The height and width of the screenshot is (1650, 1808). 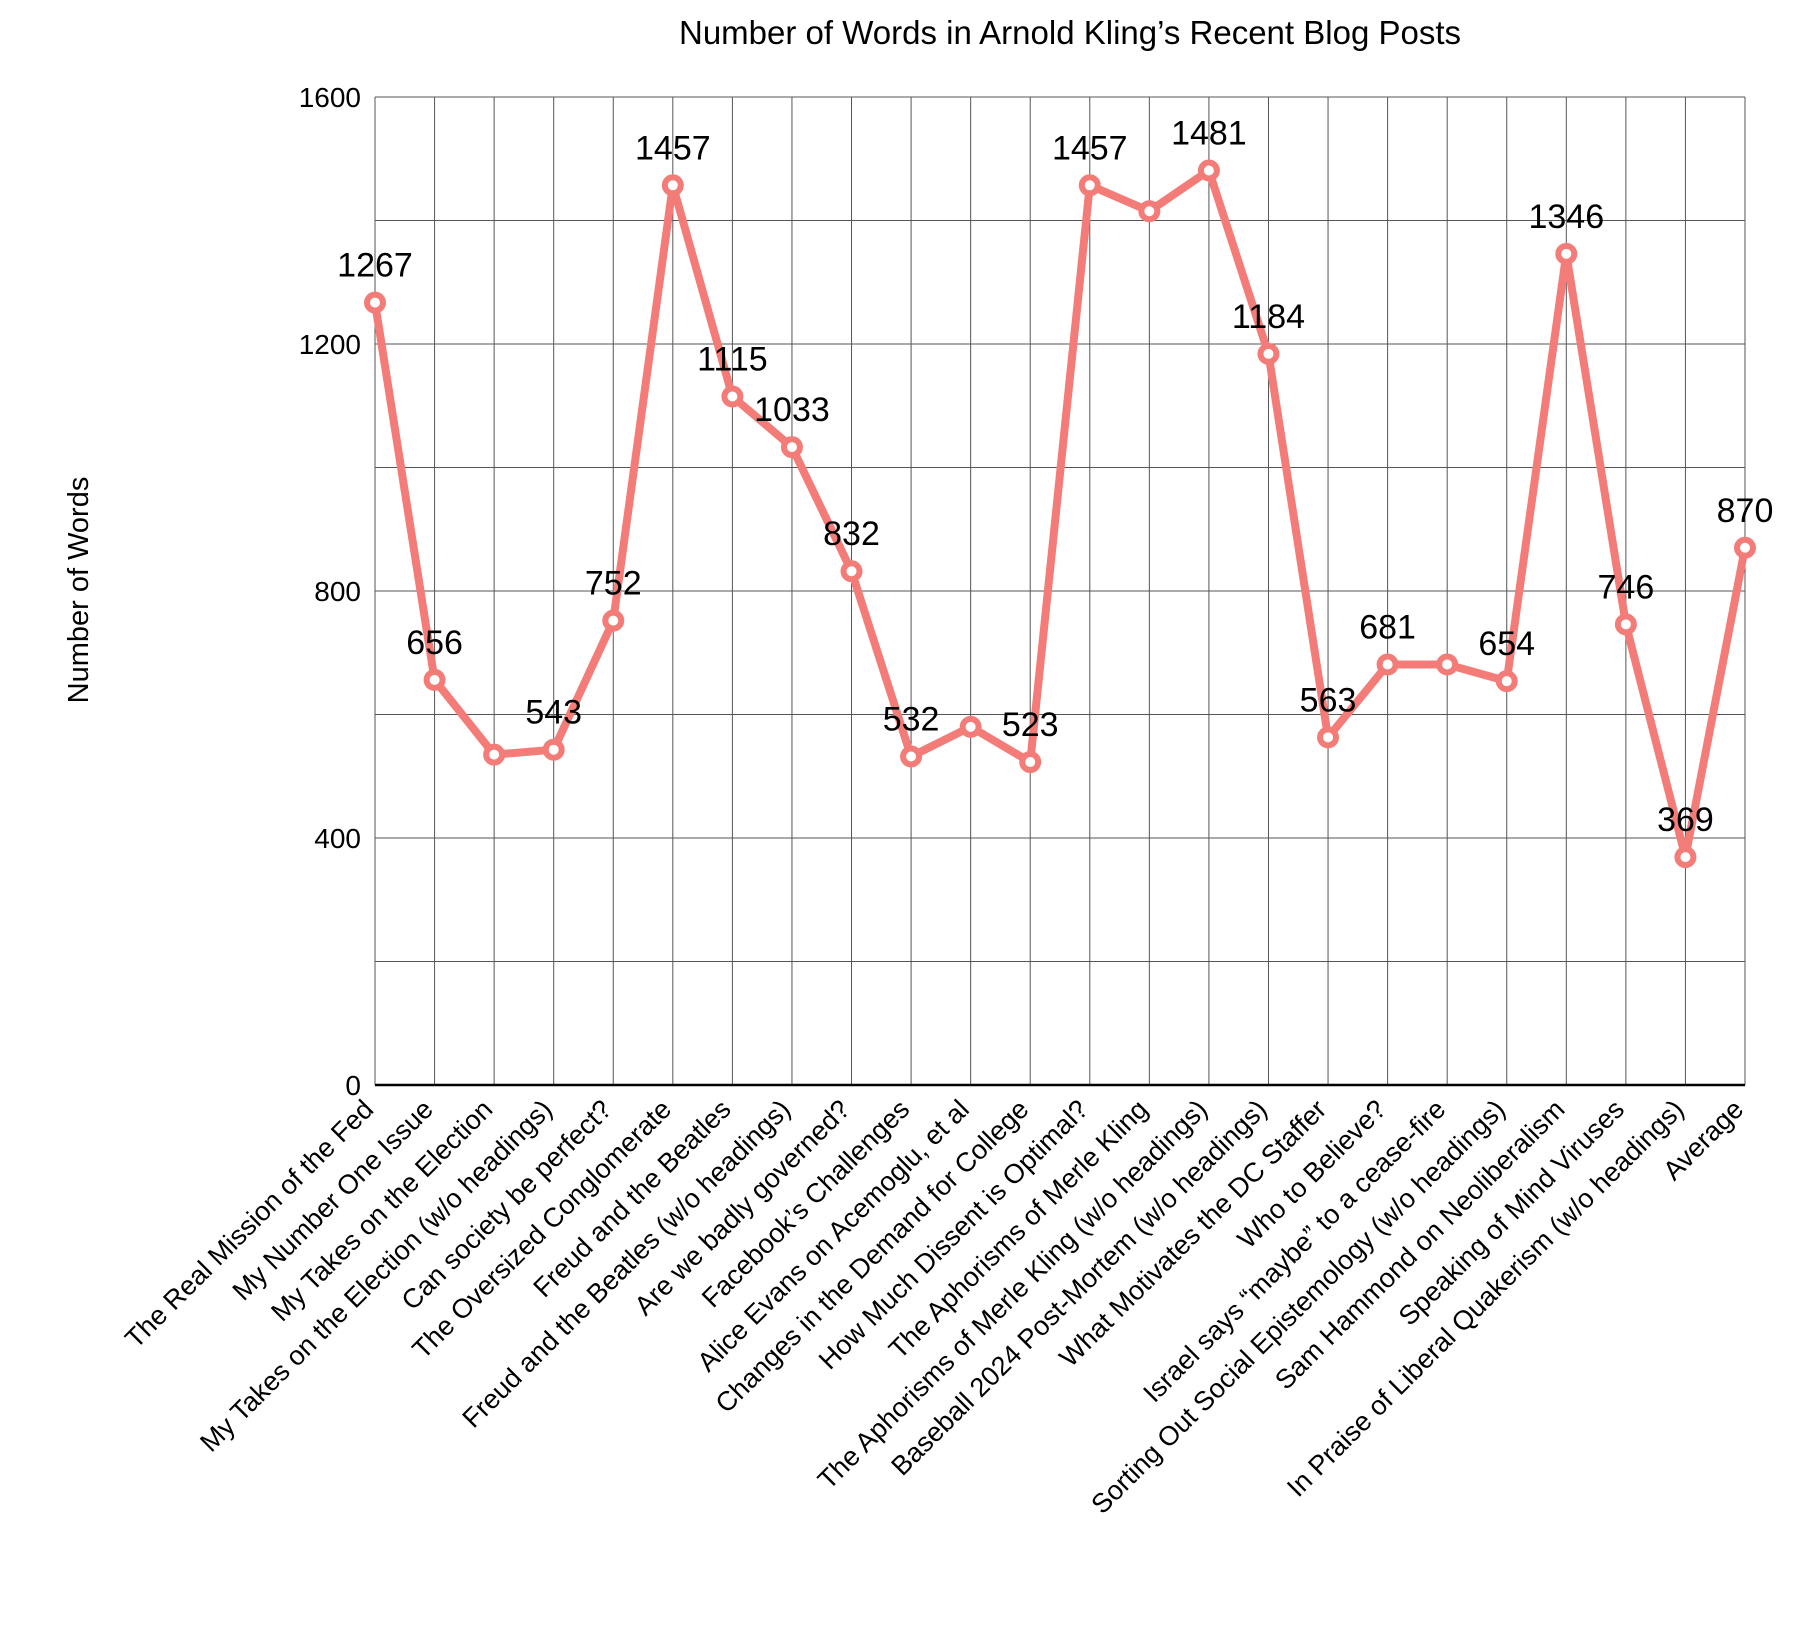 I want to click on data-label: 752, so click(x=613, y=584).